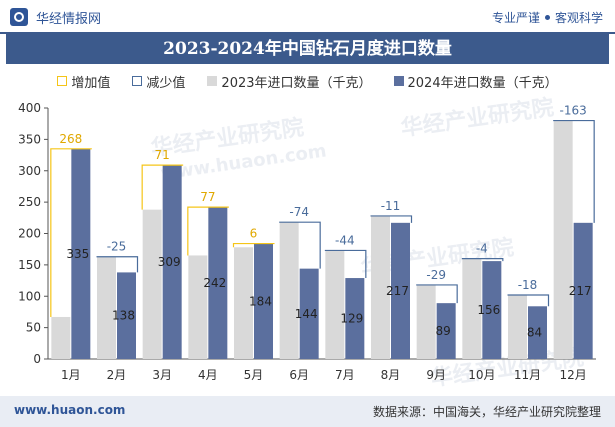 This screenshot has width=615, height=427. Describe the element at coordinates (351, 319) in the screenshot. I see `bar-2024-value-label: 129` at that location.